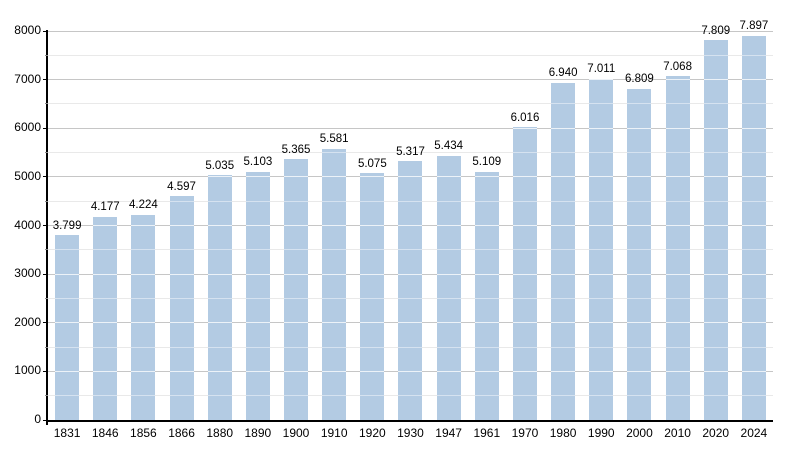  Describe the element at coordinates (27, 224) in the screenshot. I see `y-tick-label: 4000` at that location.